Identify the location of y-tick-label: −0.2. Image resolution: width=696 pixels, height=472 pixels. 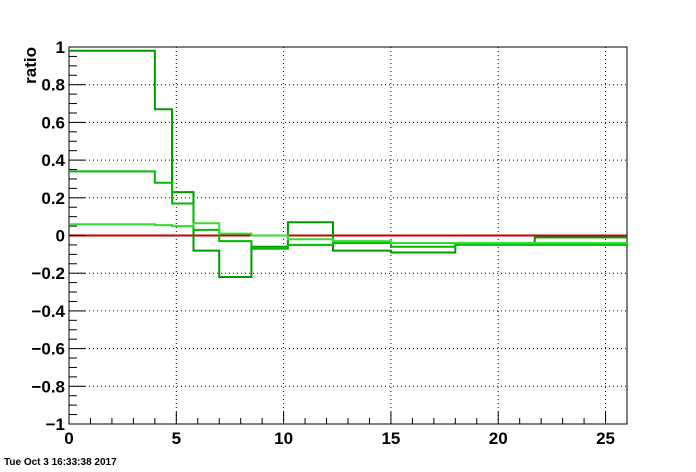
(48, 273).